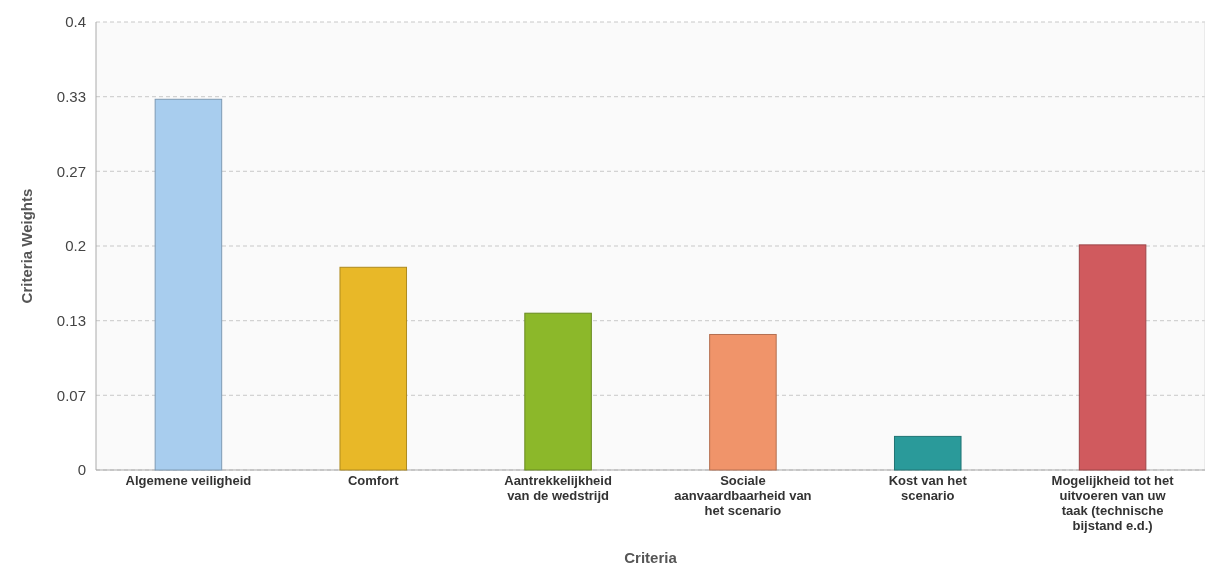 Image resolution: width=1205 pixels, height=571 pixels. What do you see at coordinates (373, 480) in the screenshot?
I see `x-tick-label: Comfort` at bounding box center [373, 480].